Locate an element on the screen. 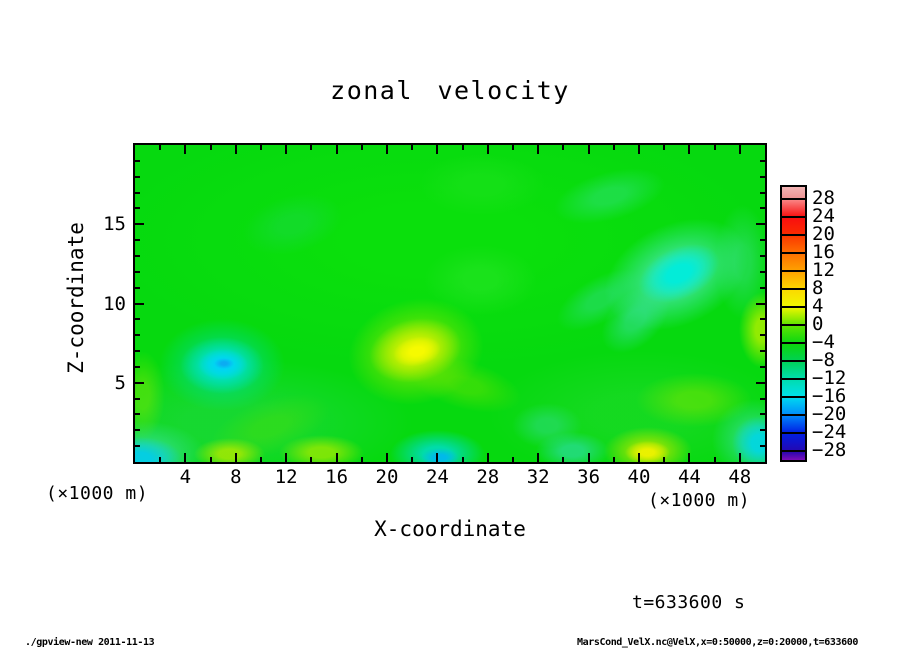 This screenshot has height=654, width=904. colorbar-tick-label: −28 is located at coordinates (829, 450).